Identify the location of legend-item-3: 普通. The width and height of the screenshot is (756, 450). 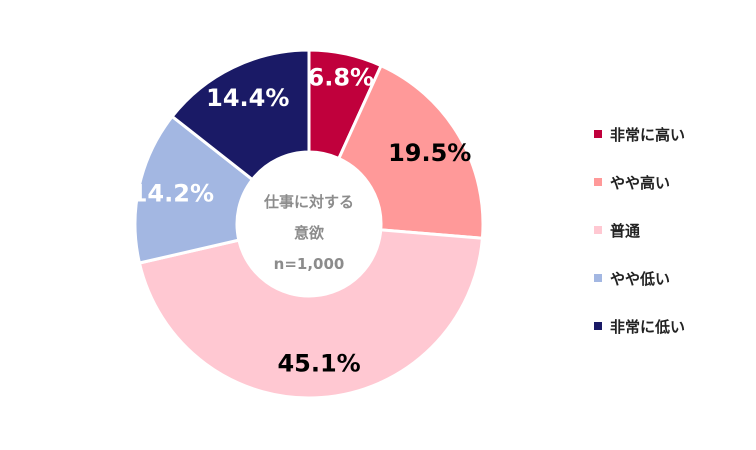
(639, 230).